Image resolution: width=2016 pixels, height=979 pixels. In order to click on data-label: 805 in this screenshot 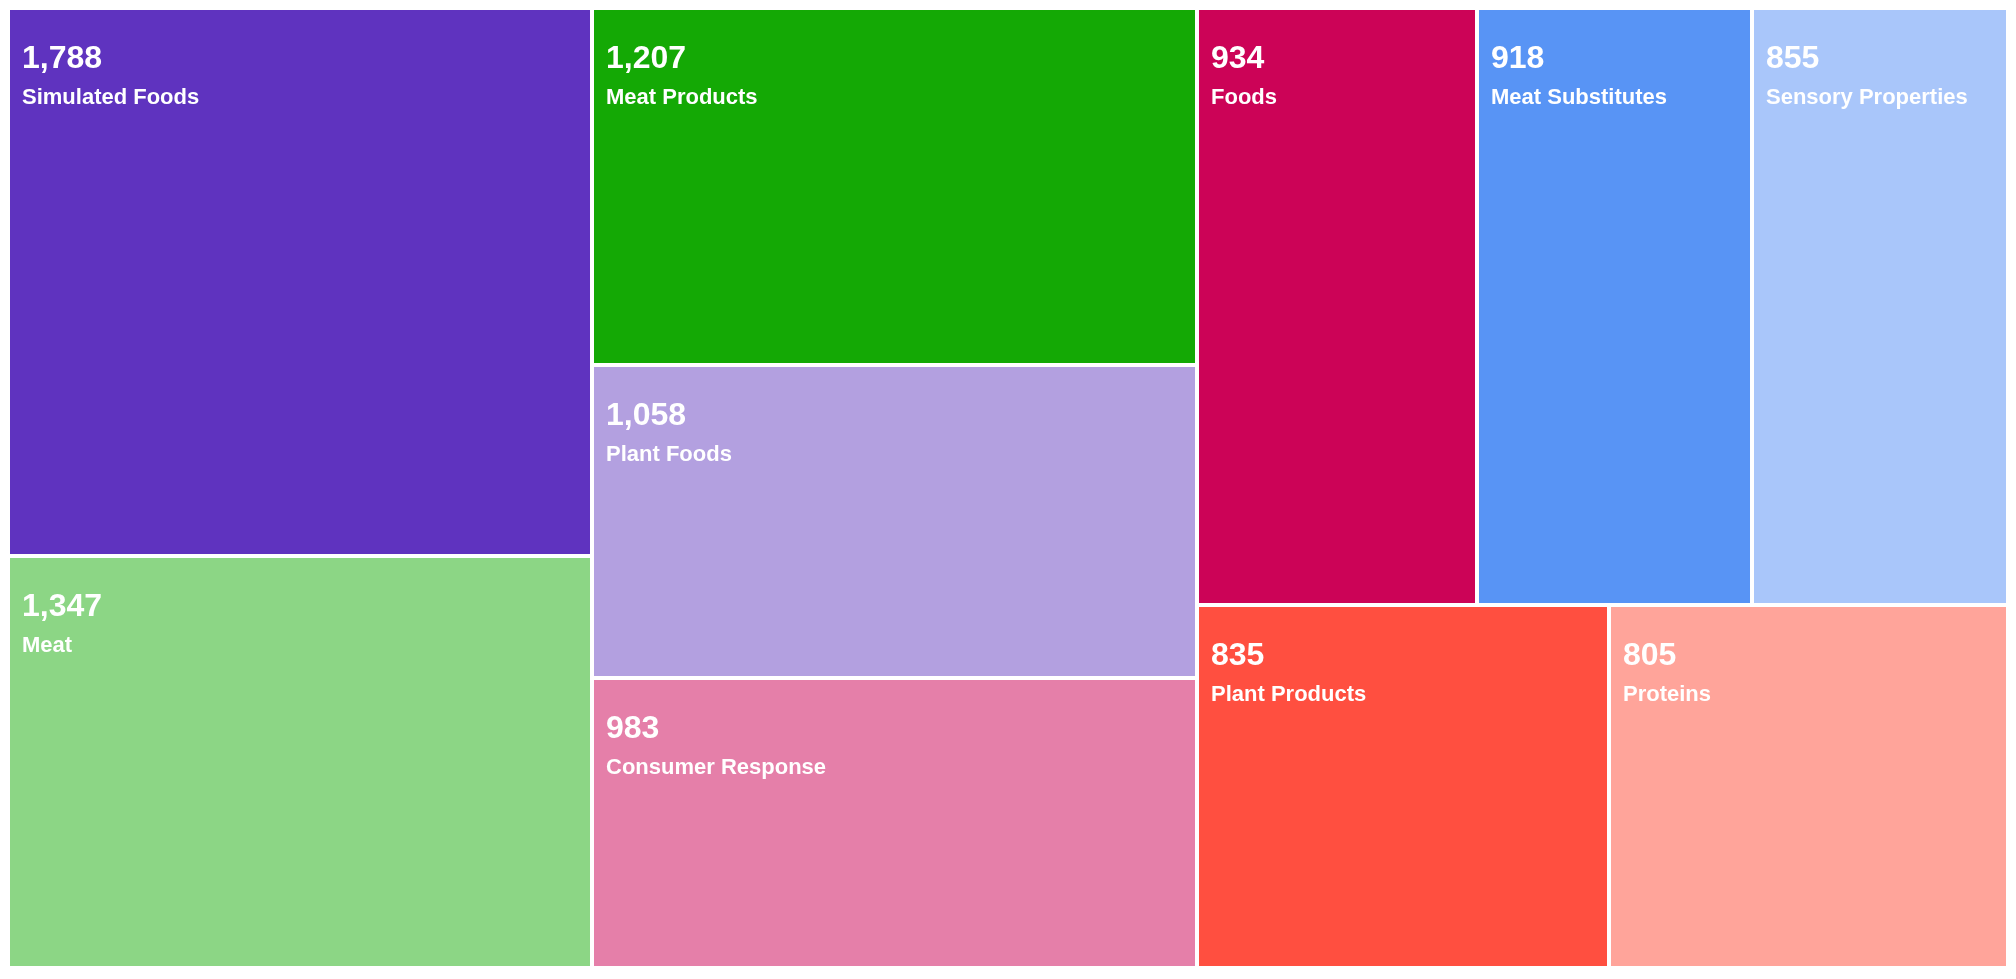, I will do `click(1650, 654)`.